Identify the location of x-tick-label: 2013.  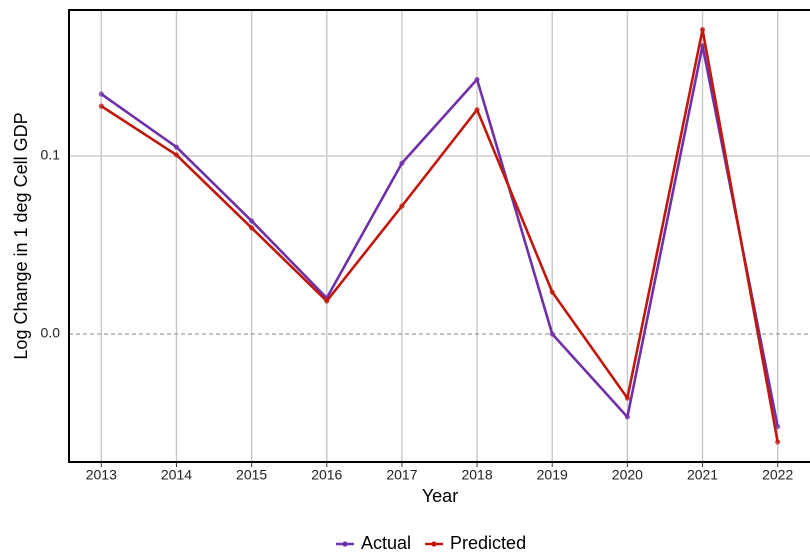
(101, 475).